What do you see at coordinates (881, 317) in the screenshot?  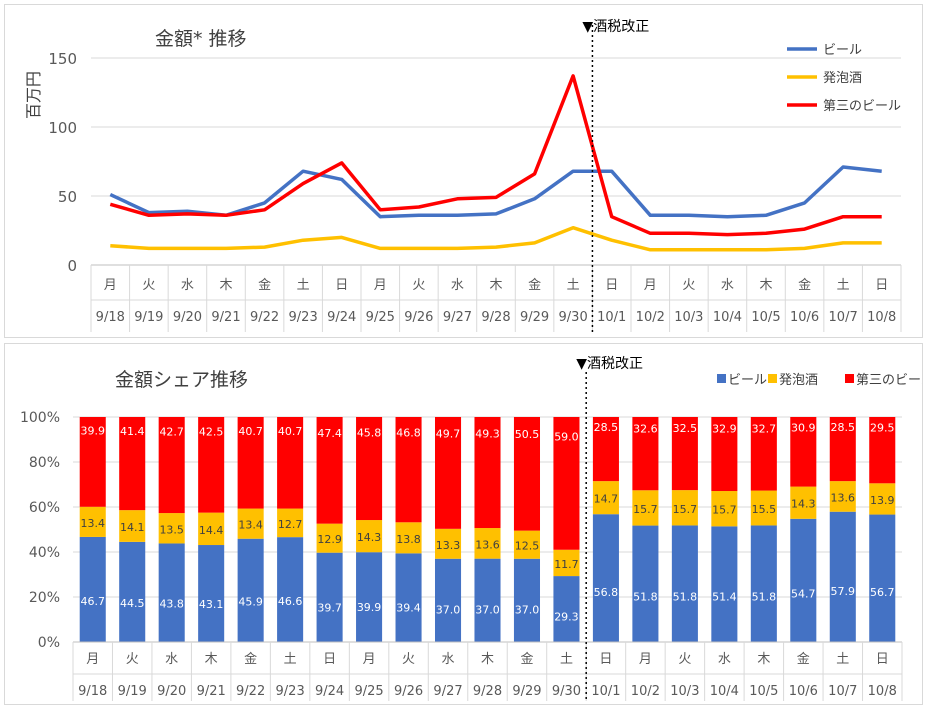 I see `date-label: 10/8` at bounding box center [881, 317].